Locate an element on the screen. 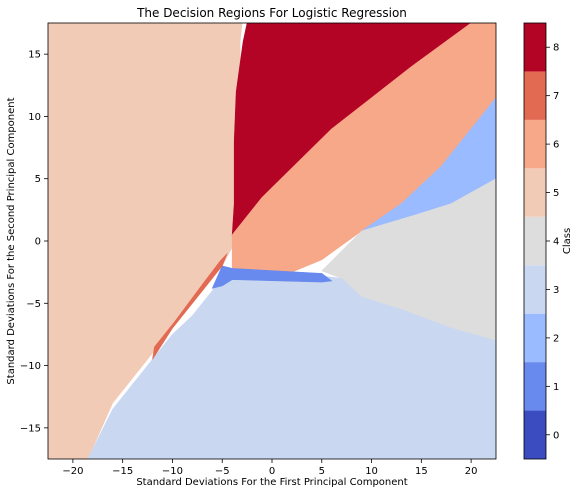 This screenshot has height=496, width=579. y-tick-label: −5 is located at coordinates (33, 304).